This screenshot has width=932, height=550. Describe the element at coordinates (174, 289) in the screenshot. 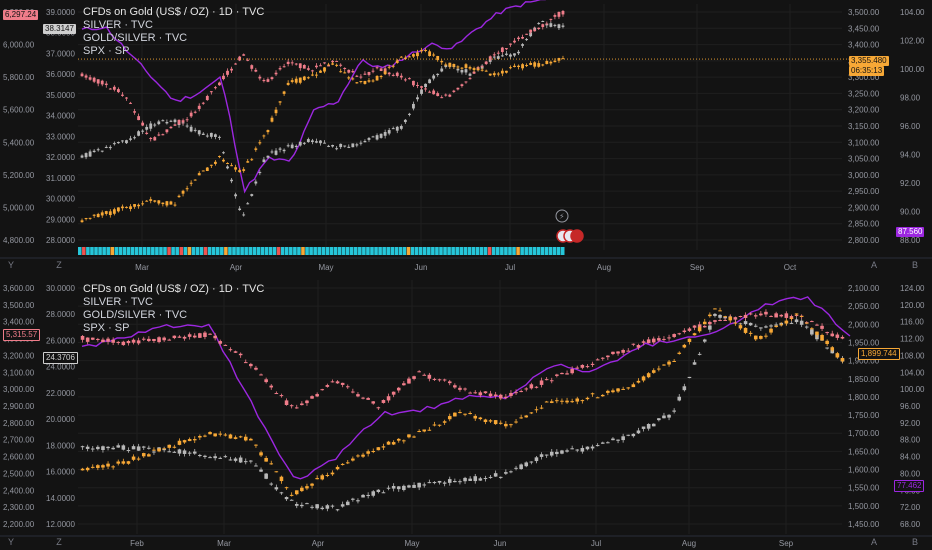

I see `legend-gold: CFDs on Gold (US$ / OZ) · 1D · TVC` at that location.